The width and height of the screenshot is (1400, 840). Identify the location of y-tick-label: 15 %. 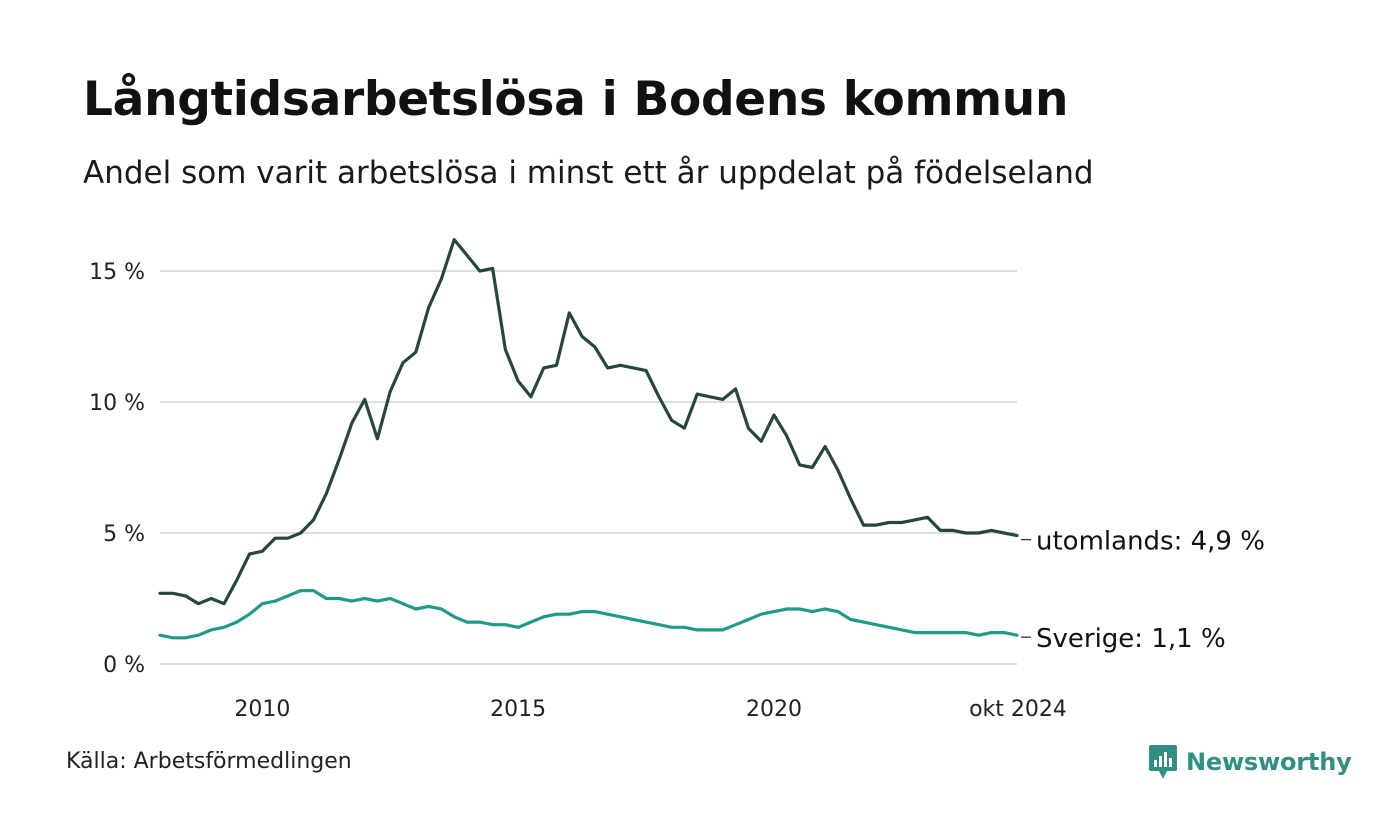
(117, 272).